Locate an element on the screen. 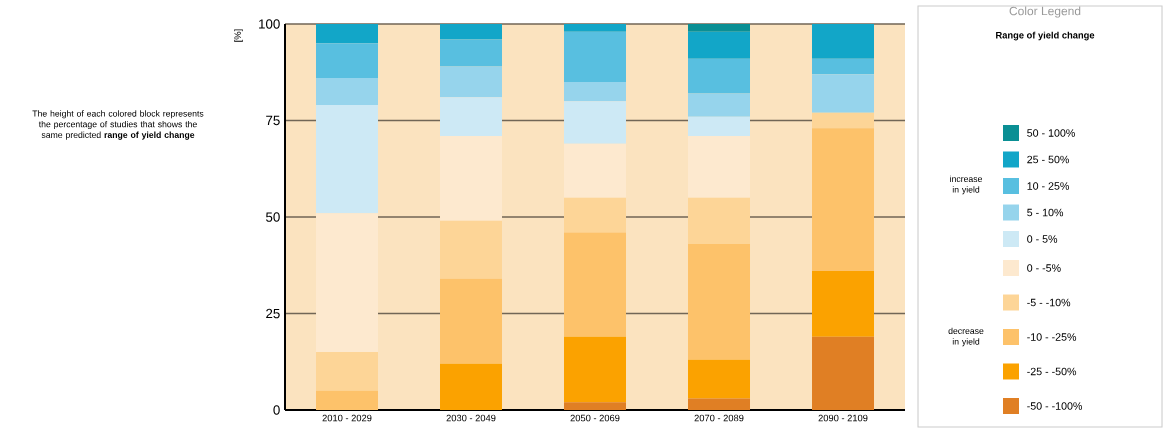 The image size is (1170, 432). legend-label: -5 - -10% is located at coordinates (1049, 302).